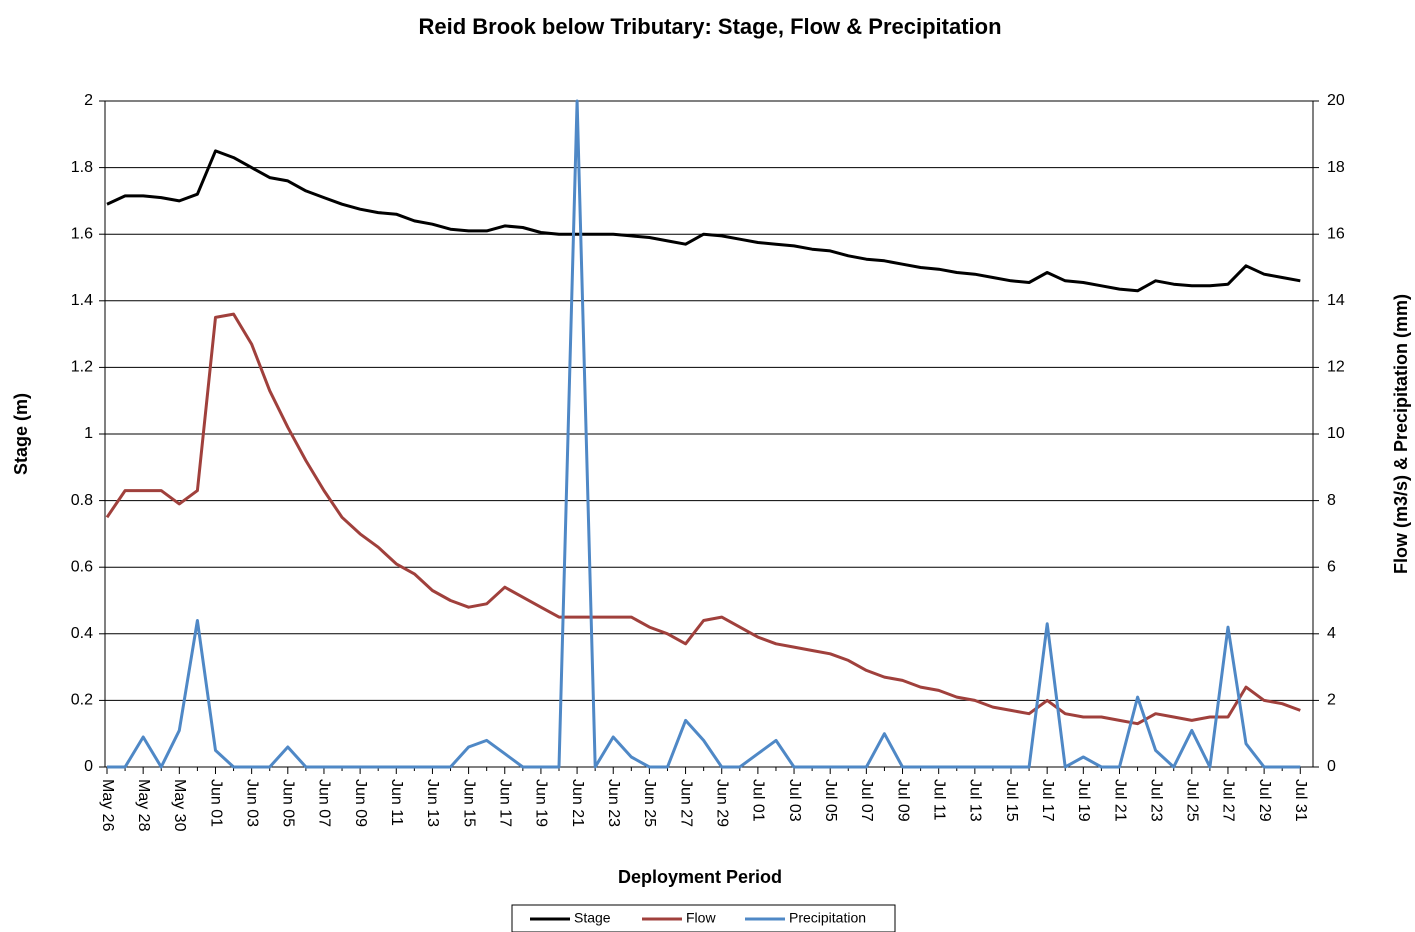  I want to click on x-tick-label: Jul 25, so click(1192, 800).